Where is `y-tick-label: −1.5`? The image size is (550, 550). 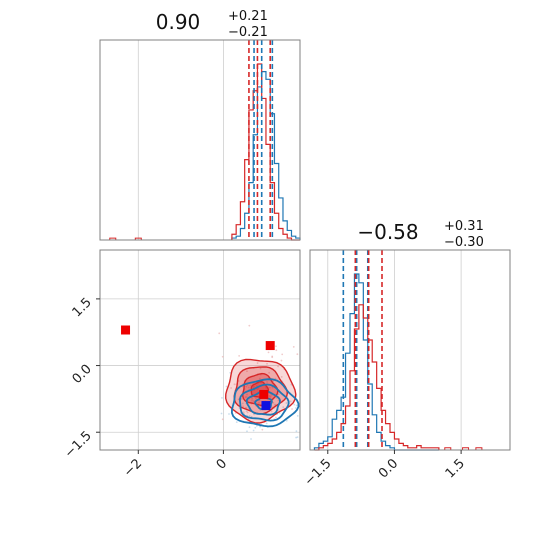 y-tick-label: −1.5 is located at coordinates (78, 444).